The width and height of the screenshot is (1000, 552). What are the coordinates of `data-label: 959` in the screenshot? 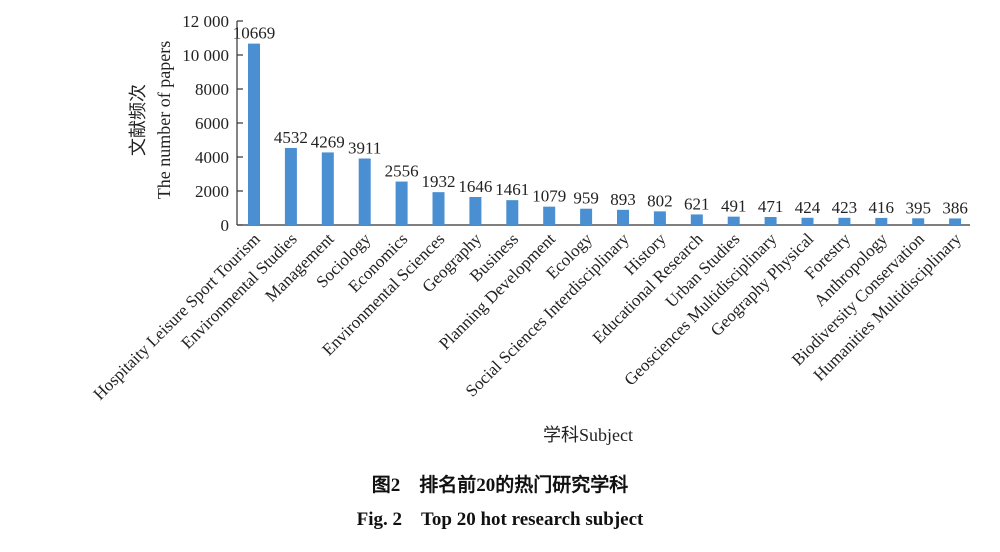 It's located at (586, 198).